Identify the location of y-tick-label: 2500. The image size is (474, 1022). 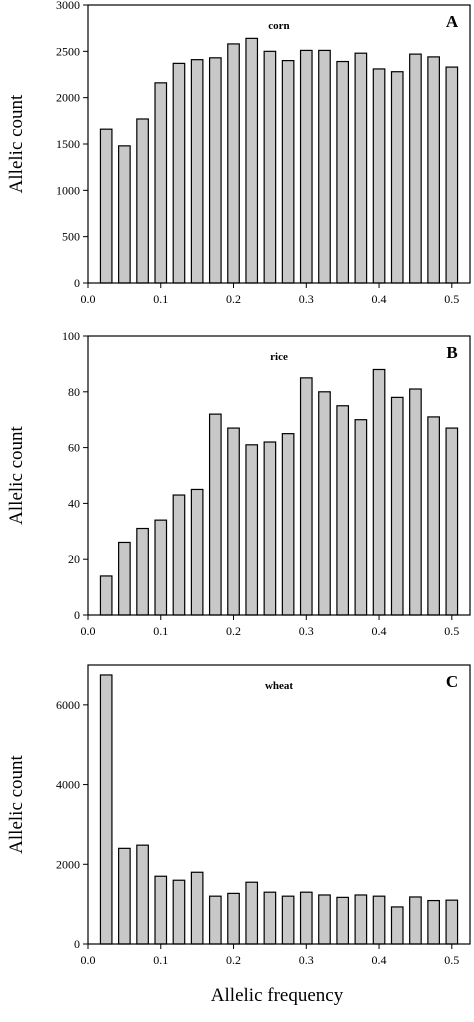
(68, 51).